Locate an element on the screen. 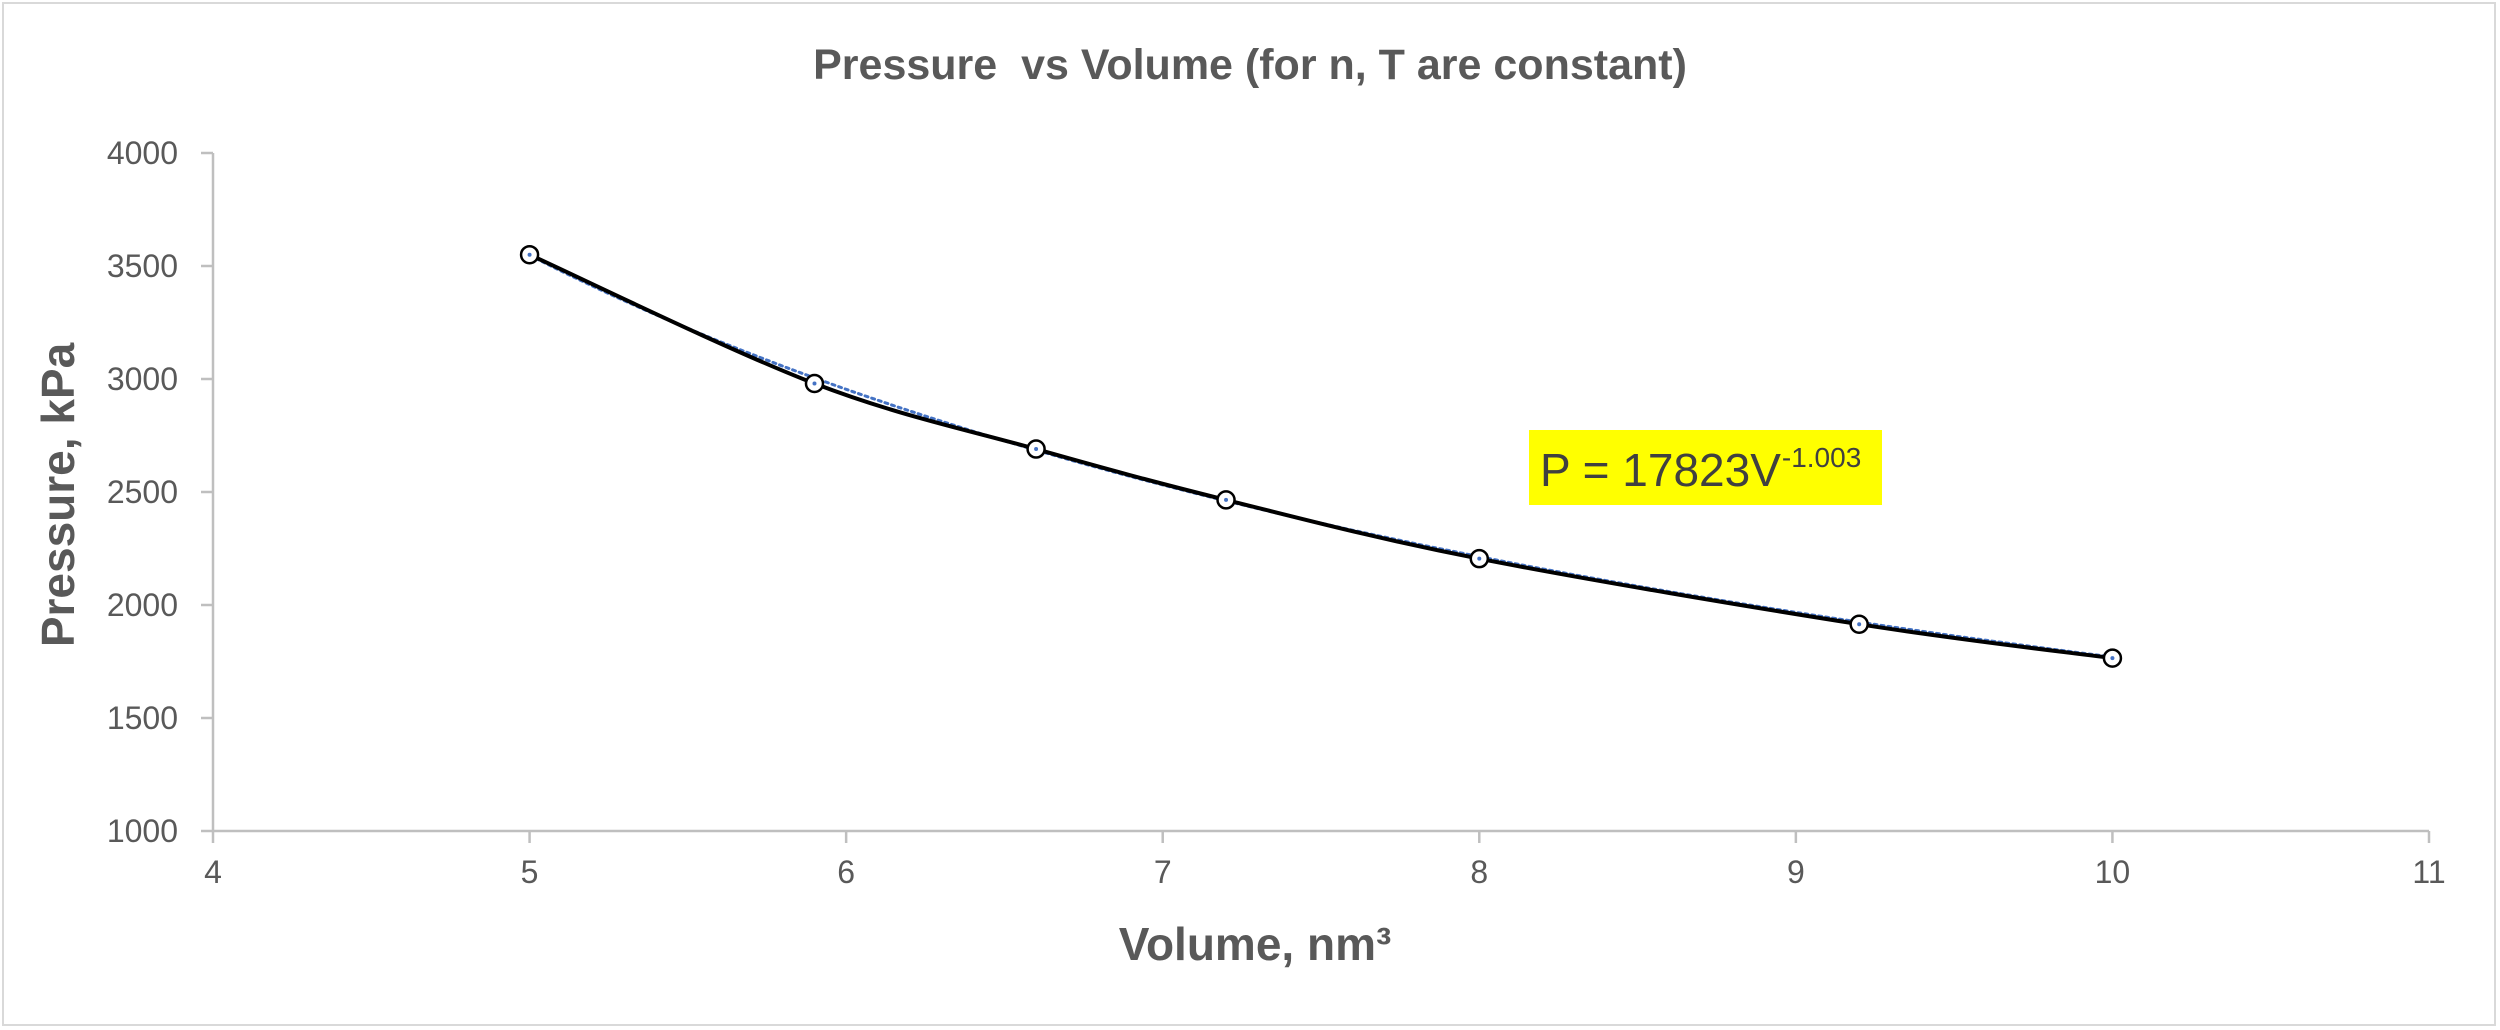 The image size is (2500, 1030). x-tick-label: 5 is located at coordinates (530, 872).